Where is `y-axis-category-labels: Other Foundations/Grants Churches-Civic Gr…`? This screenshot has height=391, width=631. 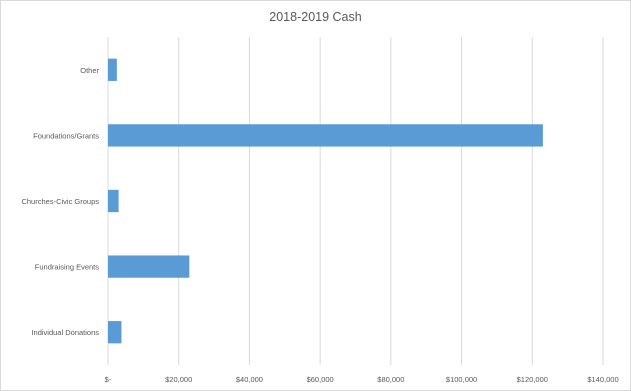 y-axis-category-labels: Other Foundations/Grants Churches-Civic Gr… is located at coordinates (60, 201).